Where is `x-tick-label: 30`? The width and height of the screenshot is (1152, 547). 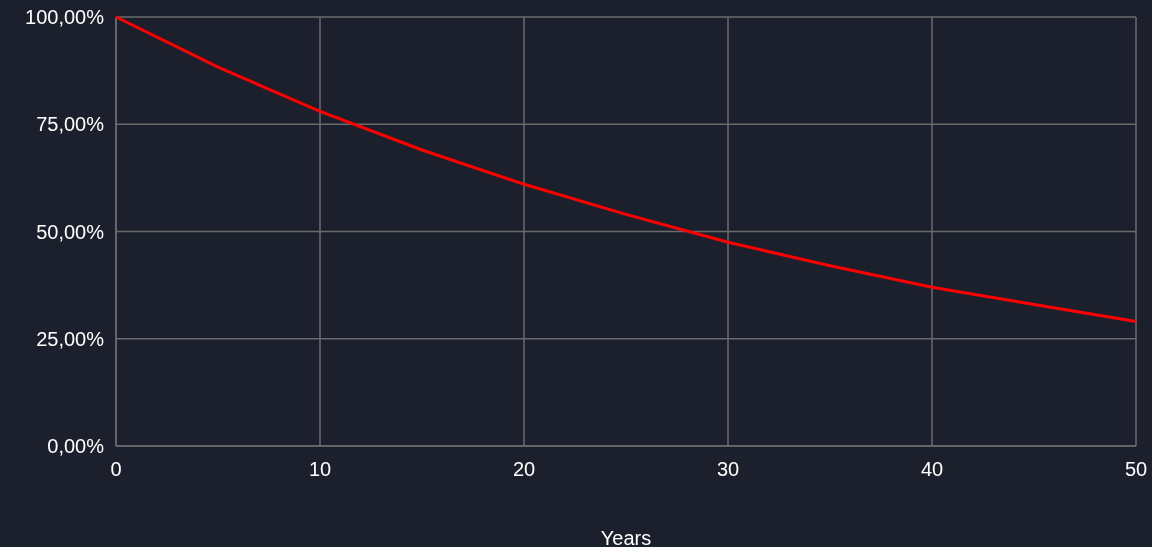 x-tick-label: 30 is located at coordinates (728, 469).